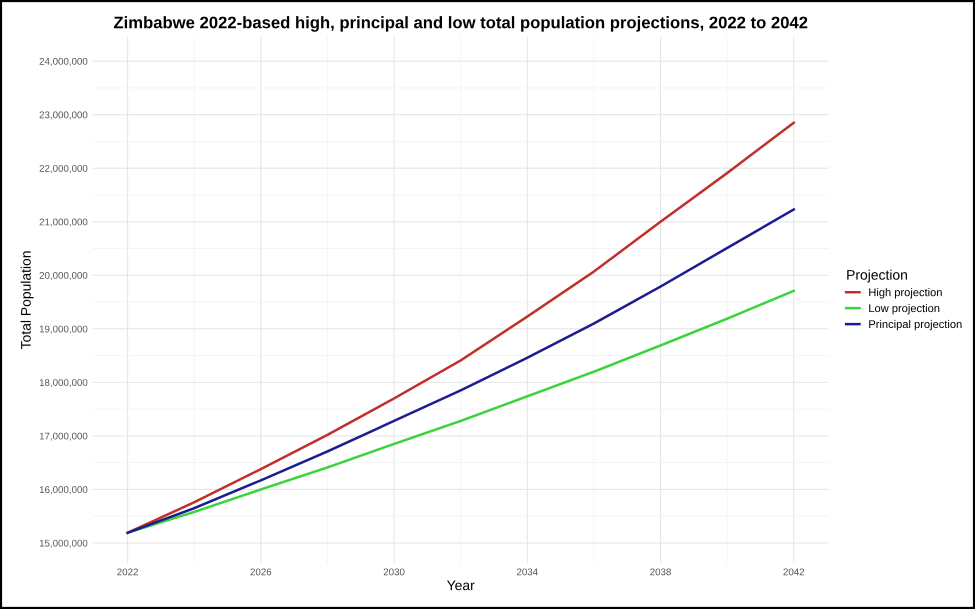  What do you see at coordinates (64, 436) in the screenshot?
I see `y-tick-label: 17,000,000` at bounding box center [64, 436].